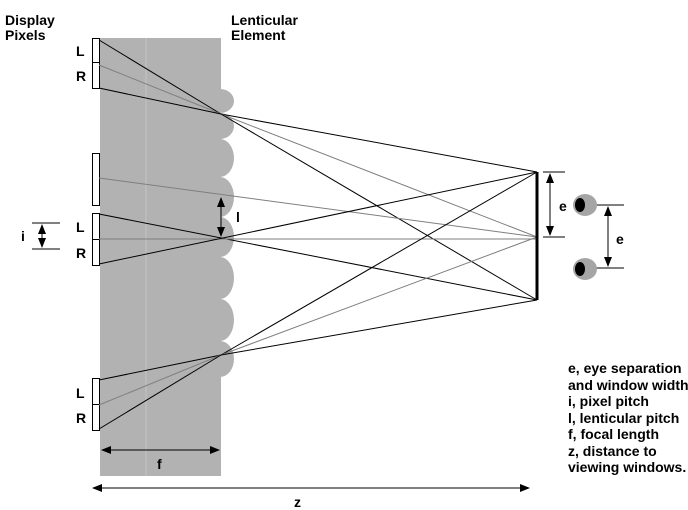  I want to click on pixel-mid-right, so click(96, 252).